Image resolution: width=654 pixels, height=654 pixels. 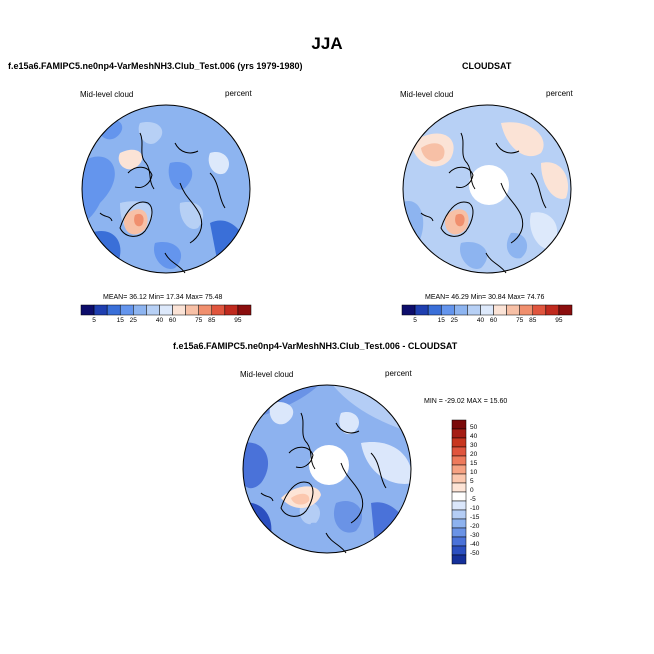 I want to click on diff-colorbar-tick-label: -15, so click(x=475, y=517).